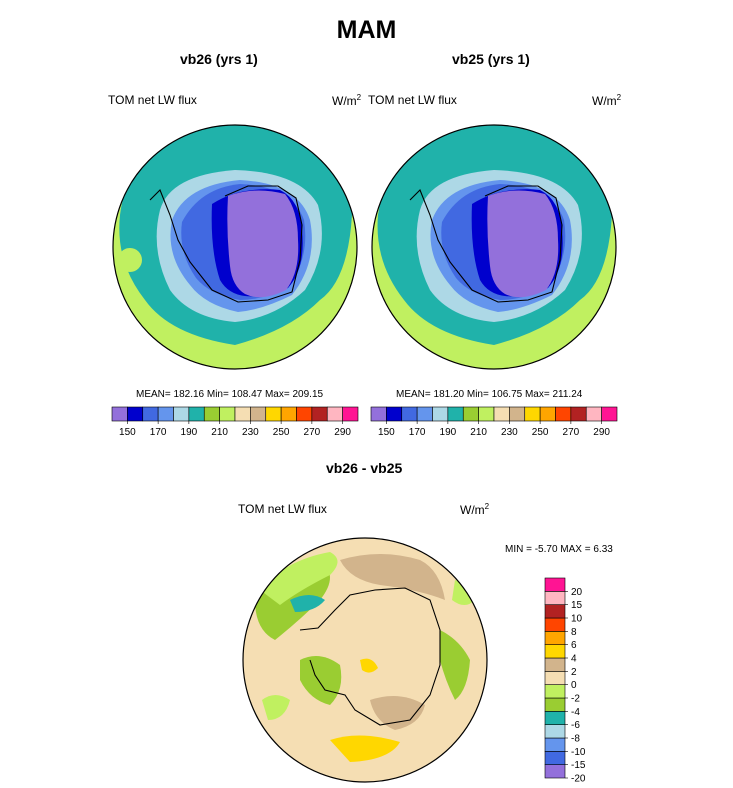 The image size is (733, 788). What do you see at coordinates (574, 645) in the screenshot?
I see `colorbar-diff-tick-label: 6` at bounding box center [574, 645].